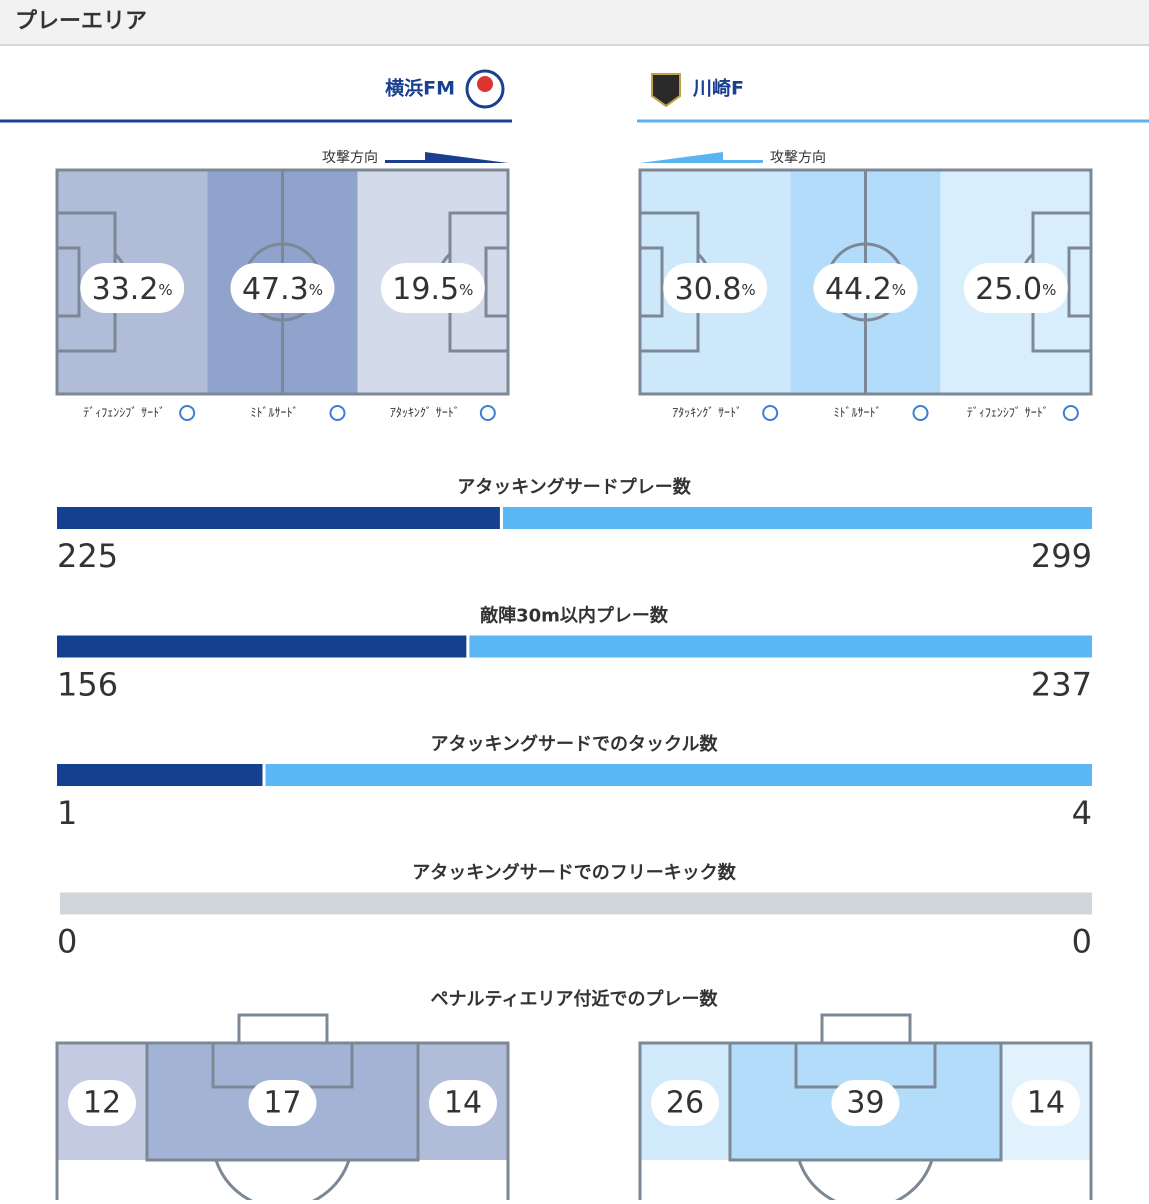 The height and width of the screenshot is (1204, 1149). Describe the element at coordinates (1061, 556) in the screenshot. I see `away-value: 299` at that location.